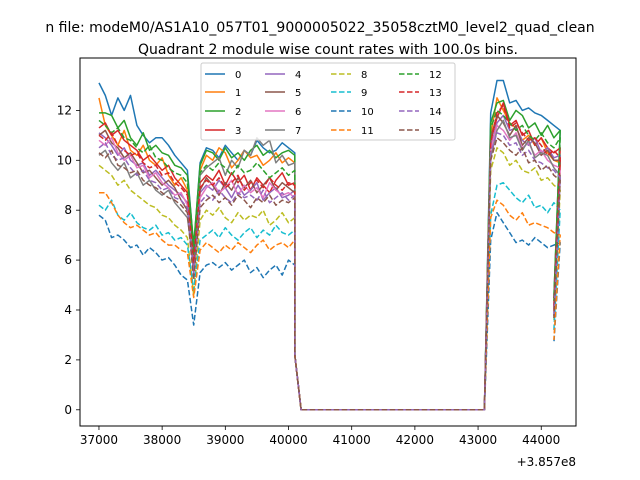 This screenshot has height=480, width=640. Describe the element at coordinates (478, 440) in the screenshot. I see `x-tick-label: 43000` at that location.